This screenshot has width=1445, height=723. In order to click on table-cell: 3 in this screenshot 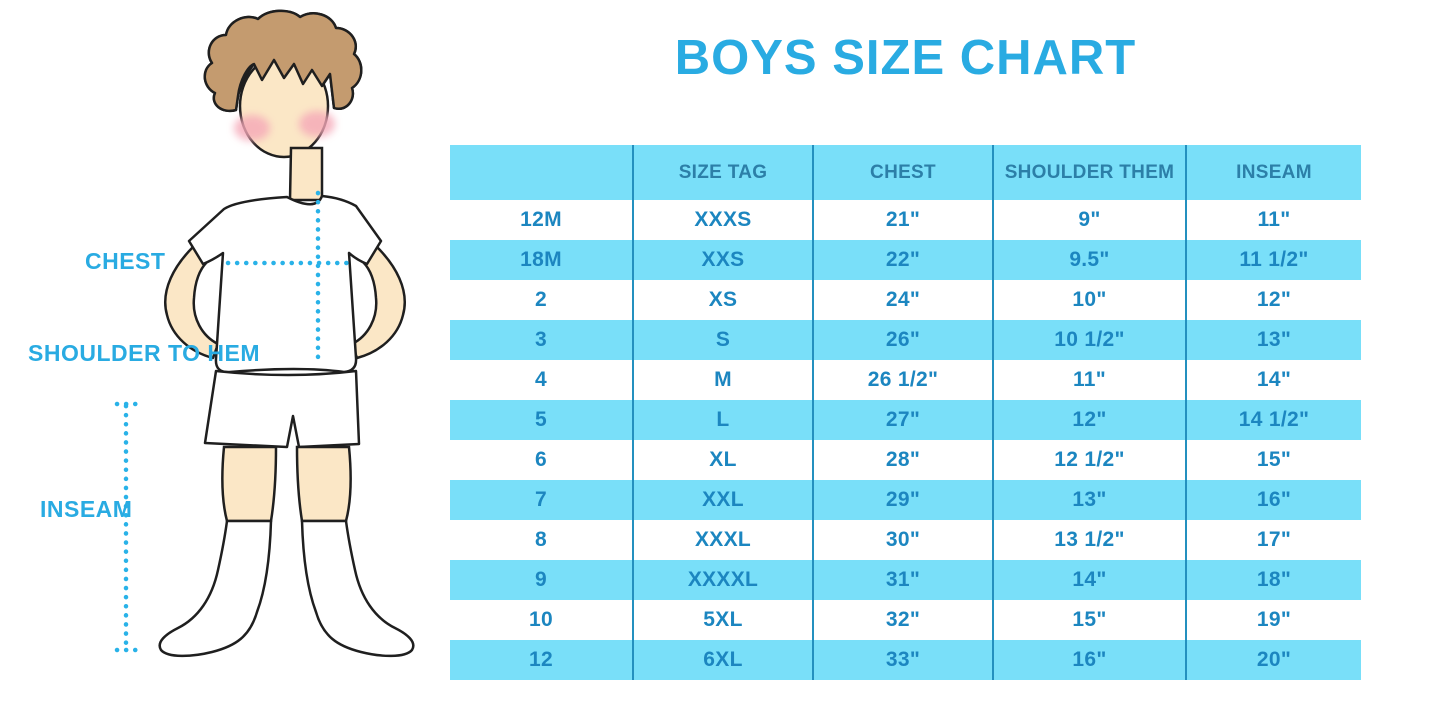, I will do `click(541, 339)`.